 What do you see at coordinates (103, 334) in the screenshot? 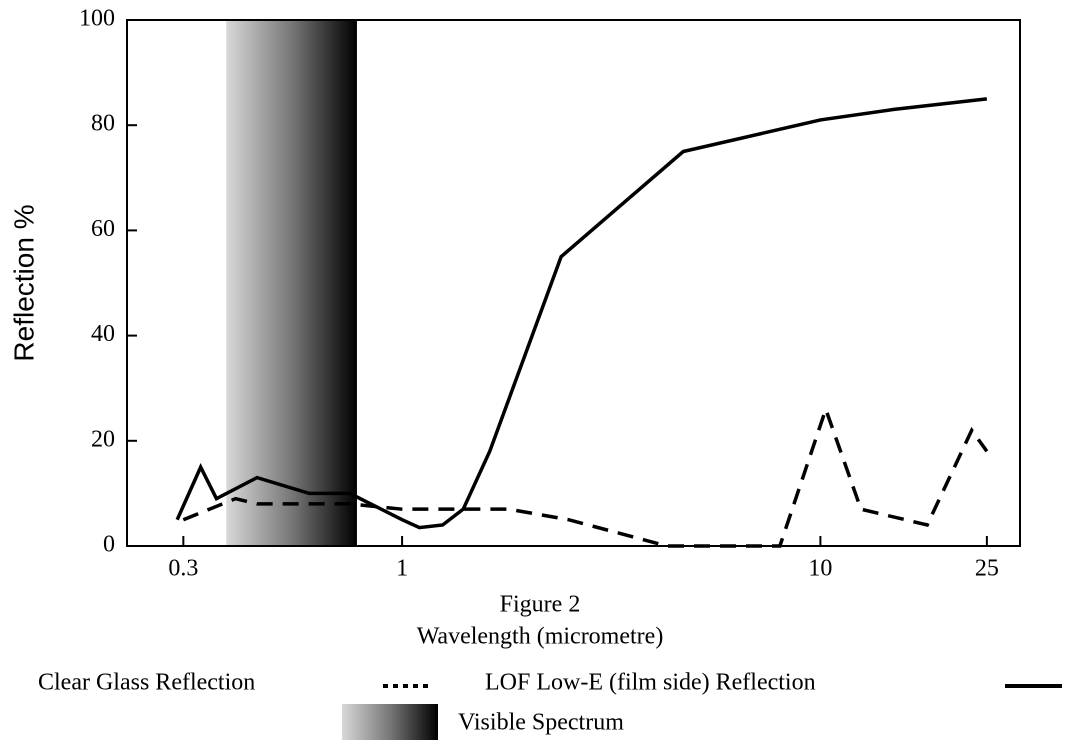
I see `y-tick-label: 40` at bounding box center [103, 334].